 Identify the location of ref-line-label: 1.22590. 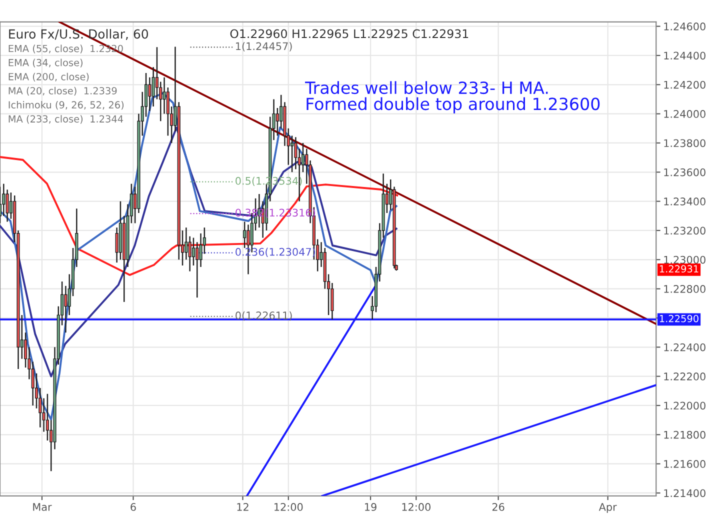
(679, 318).